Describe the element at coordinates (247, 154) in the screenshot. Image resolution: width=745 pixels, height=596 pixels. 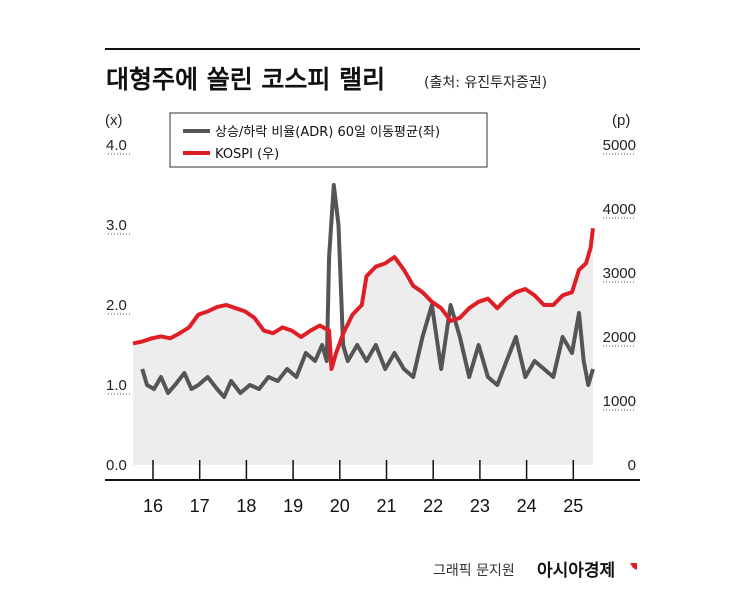
I see `legend-kospi-label: KOSPI (우)` at that location.